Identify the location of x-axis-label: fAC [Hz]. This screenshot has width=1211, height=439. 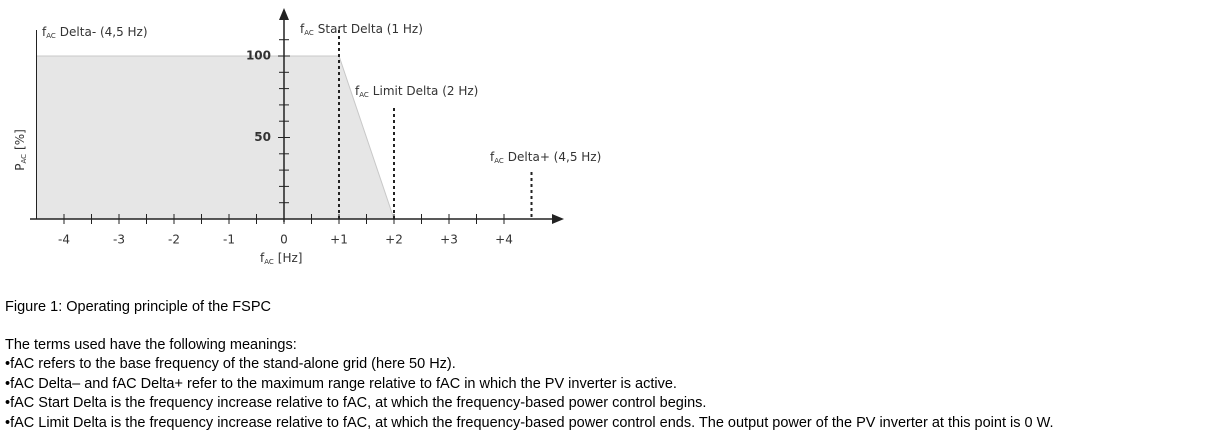
(281, 259).